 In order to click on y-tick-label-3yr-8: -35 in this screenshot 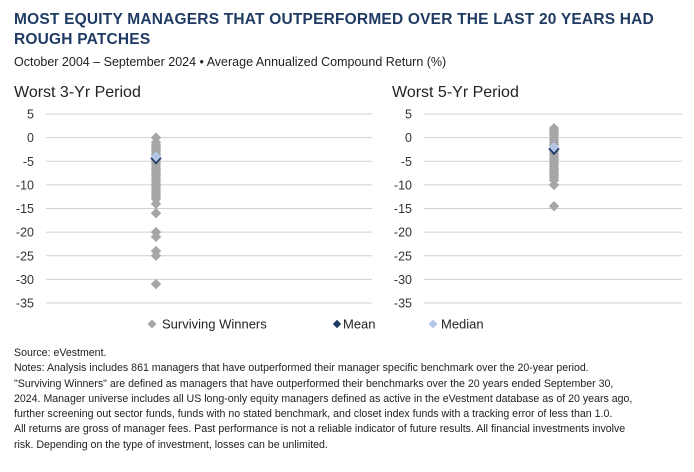, I will do `click(25, 304)`.